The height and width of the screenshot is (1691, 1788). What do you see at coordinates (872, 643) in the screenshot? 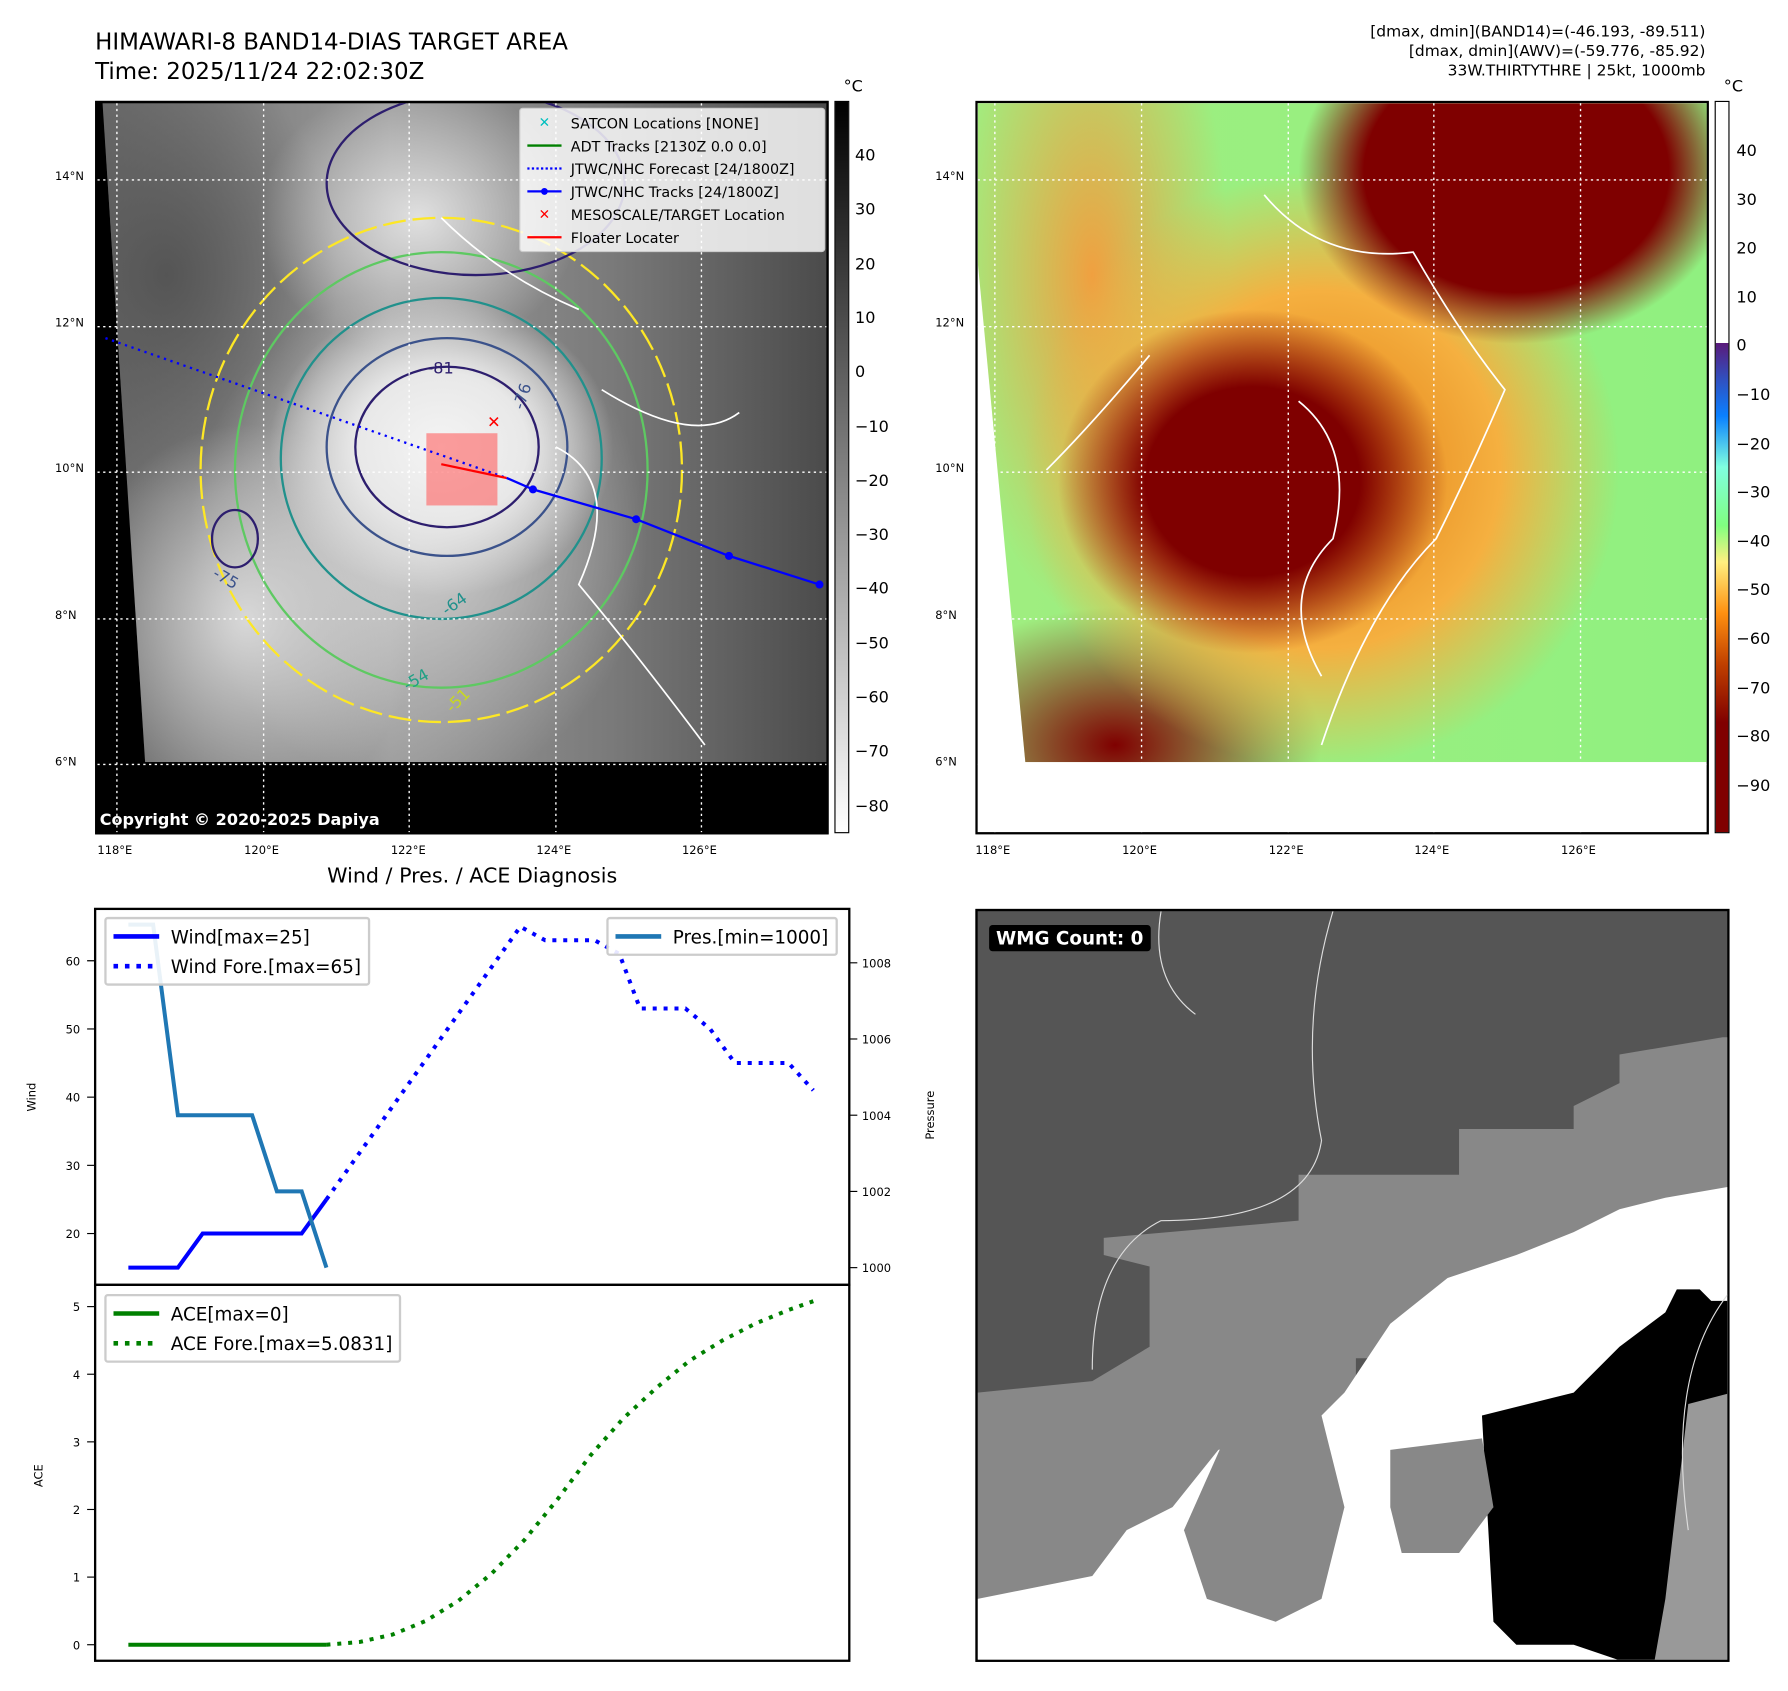
I see `colorbar-tick: −50` at bounding box center [872, 643].